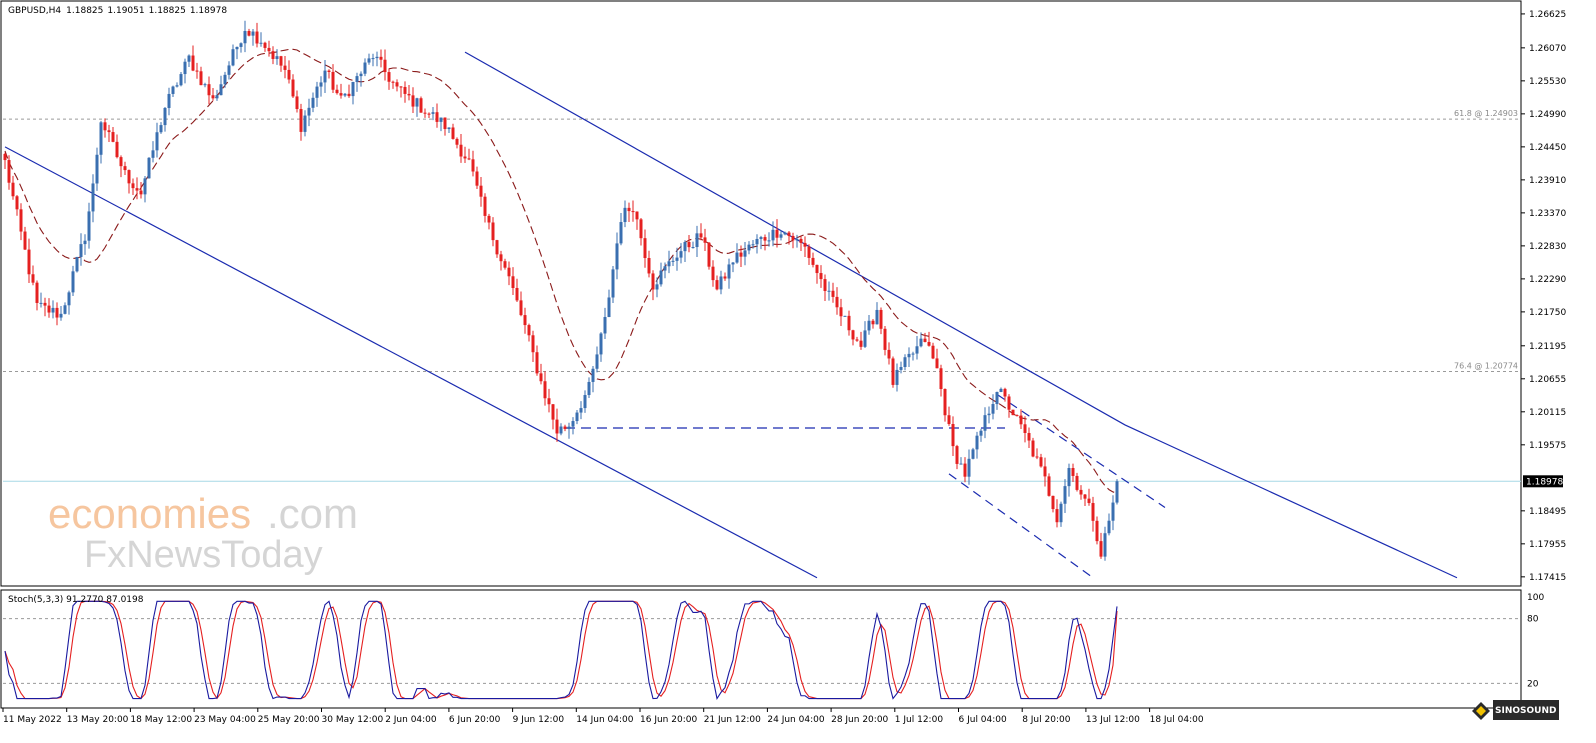 The width and height of the screenshot is (1596, 743). What do you see at coordinates (1547, 446) in the screenshot?
I see `price-tick-label: 1.19575` at bounding box center [1547, 446].